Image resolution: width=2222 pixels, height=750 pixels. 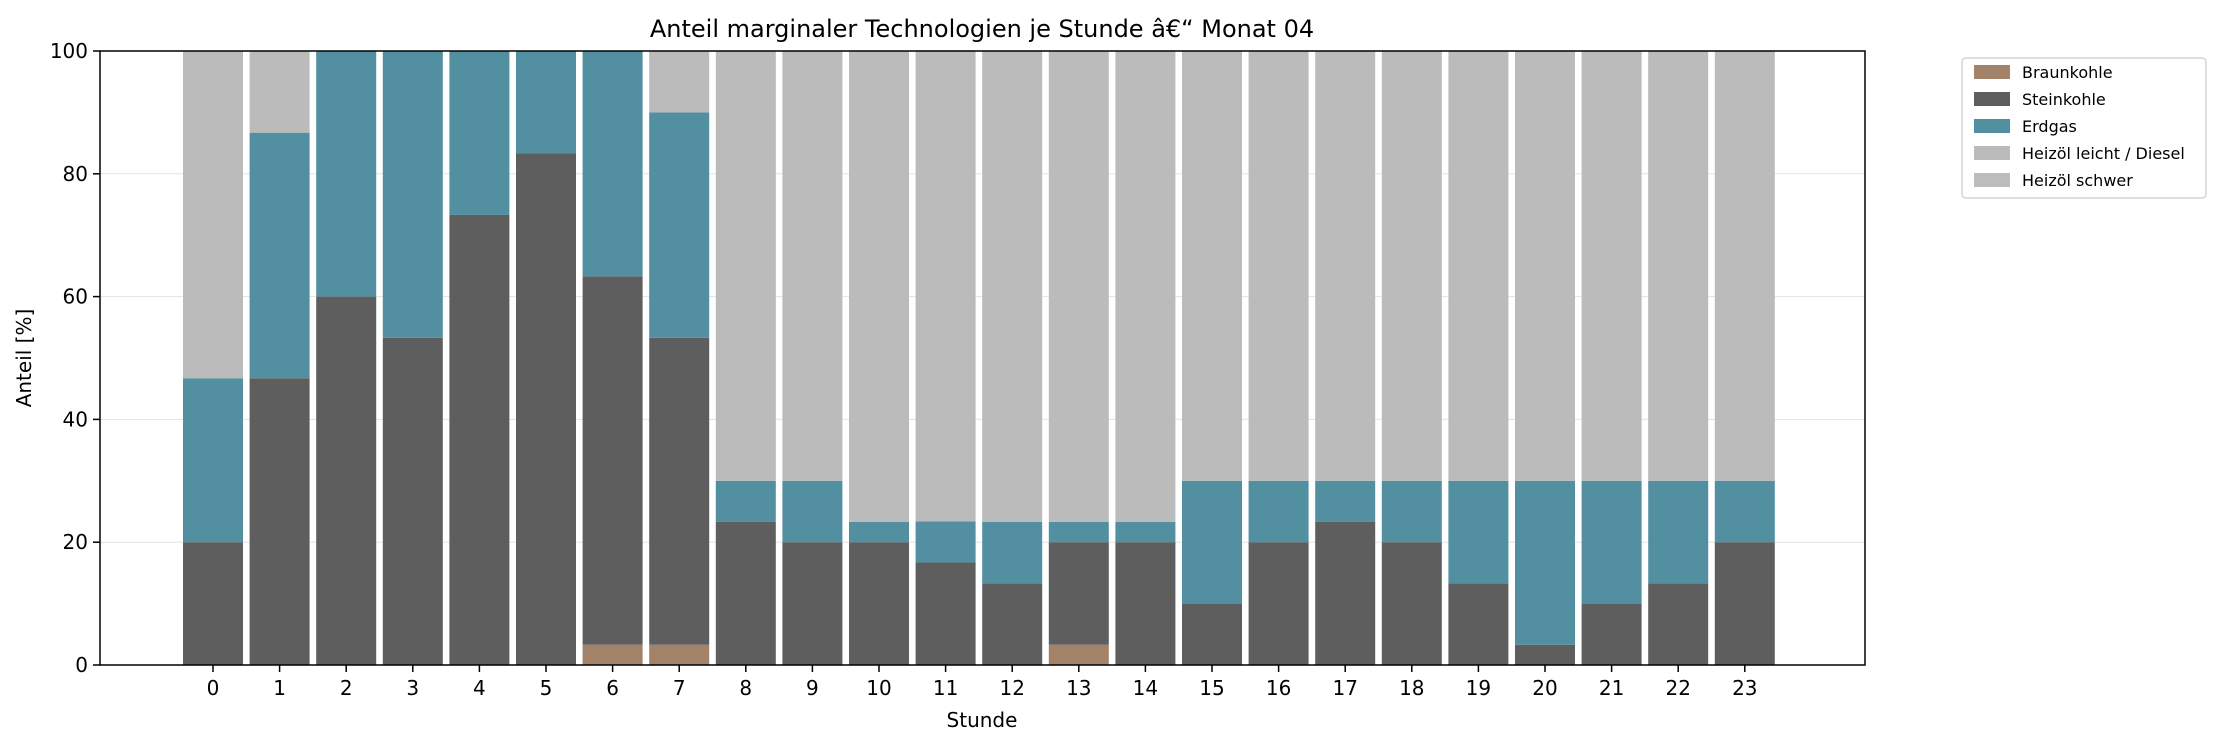 What do you see at coordinates (745, 688) in the screenshot?
I see `x-tick-label: 8` at bounding box center [745, 688].